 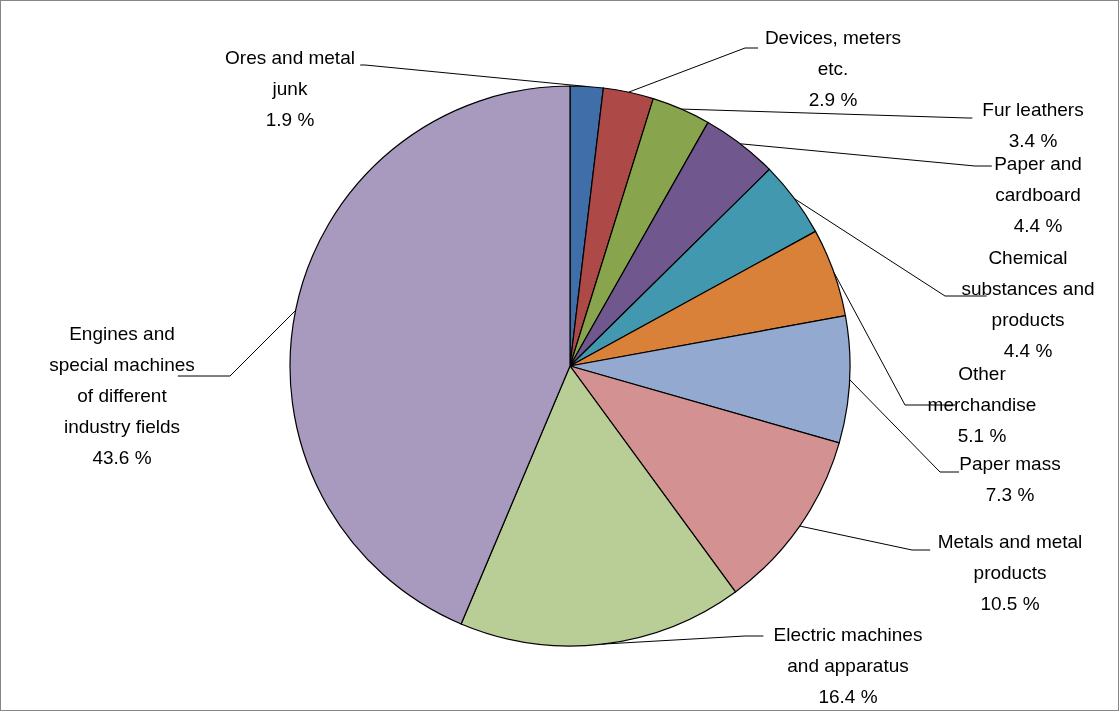 I want to click on data-label: 16.4 %, so click(x=848, y=696).